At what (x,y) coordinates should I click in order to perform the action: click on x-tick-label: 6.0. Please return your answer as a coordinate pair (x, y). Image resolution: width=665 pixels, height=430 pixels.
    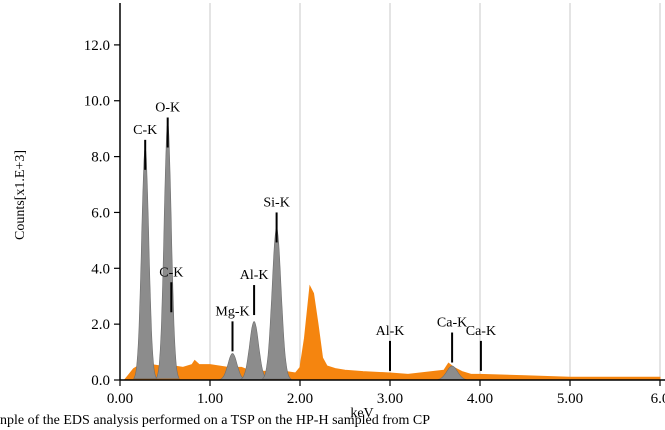
    Looking at the image, I should click on (658, 399).